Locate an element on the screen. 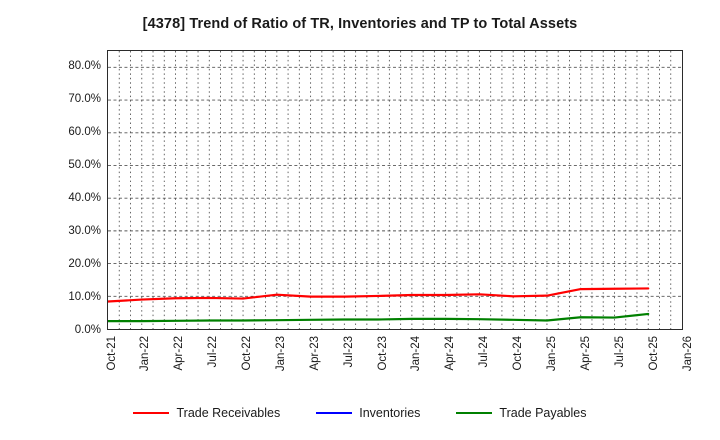  series-lines is located at coordinates (379, 305).